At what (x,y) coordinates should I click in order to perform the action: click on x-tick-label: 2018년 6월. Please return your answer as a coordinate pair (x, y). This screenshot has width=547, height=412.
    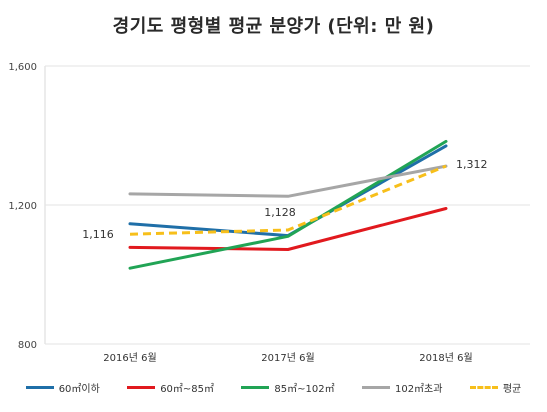
    Looking at the image, I should click on (445, 358).